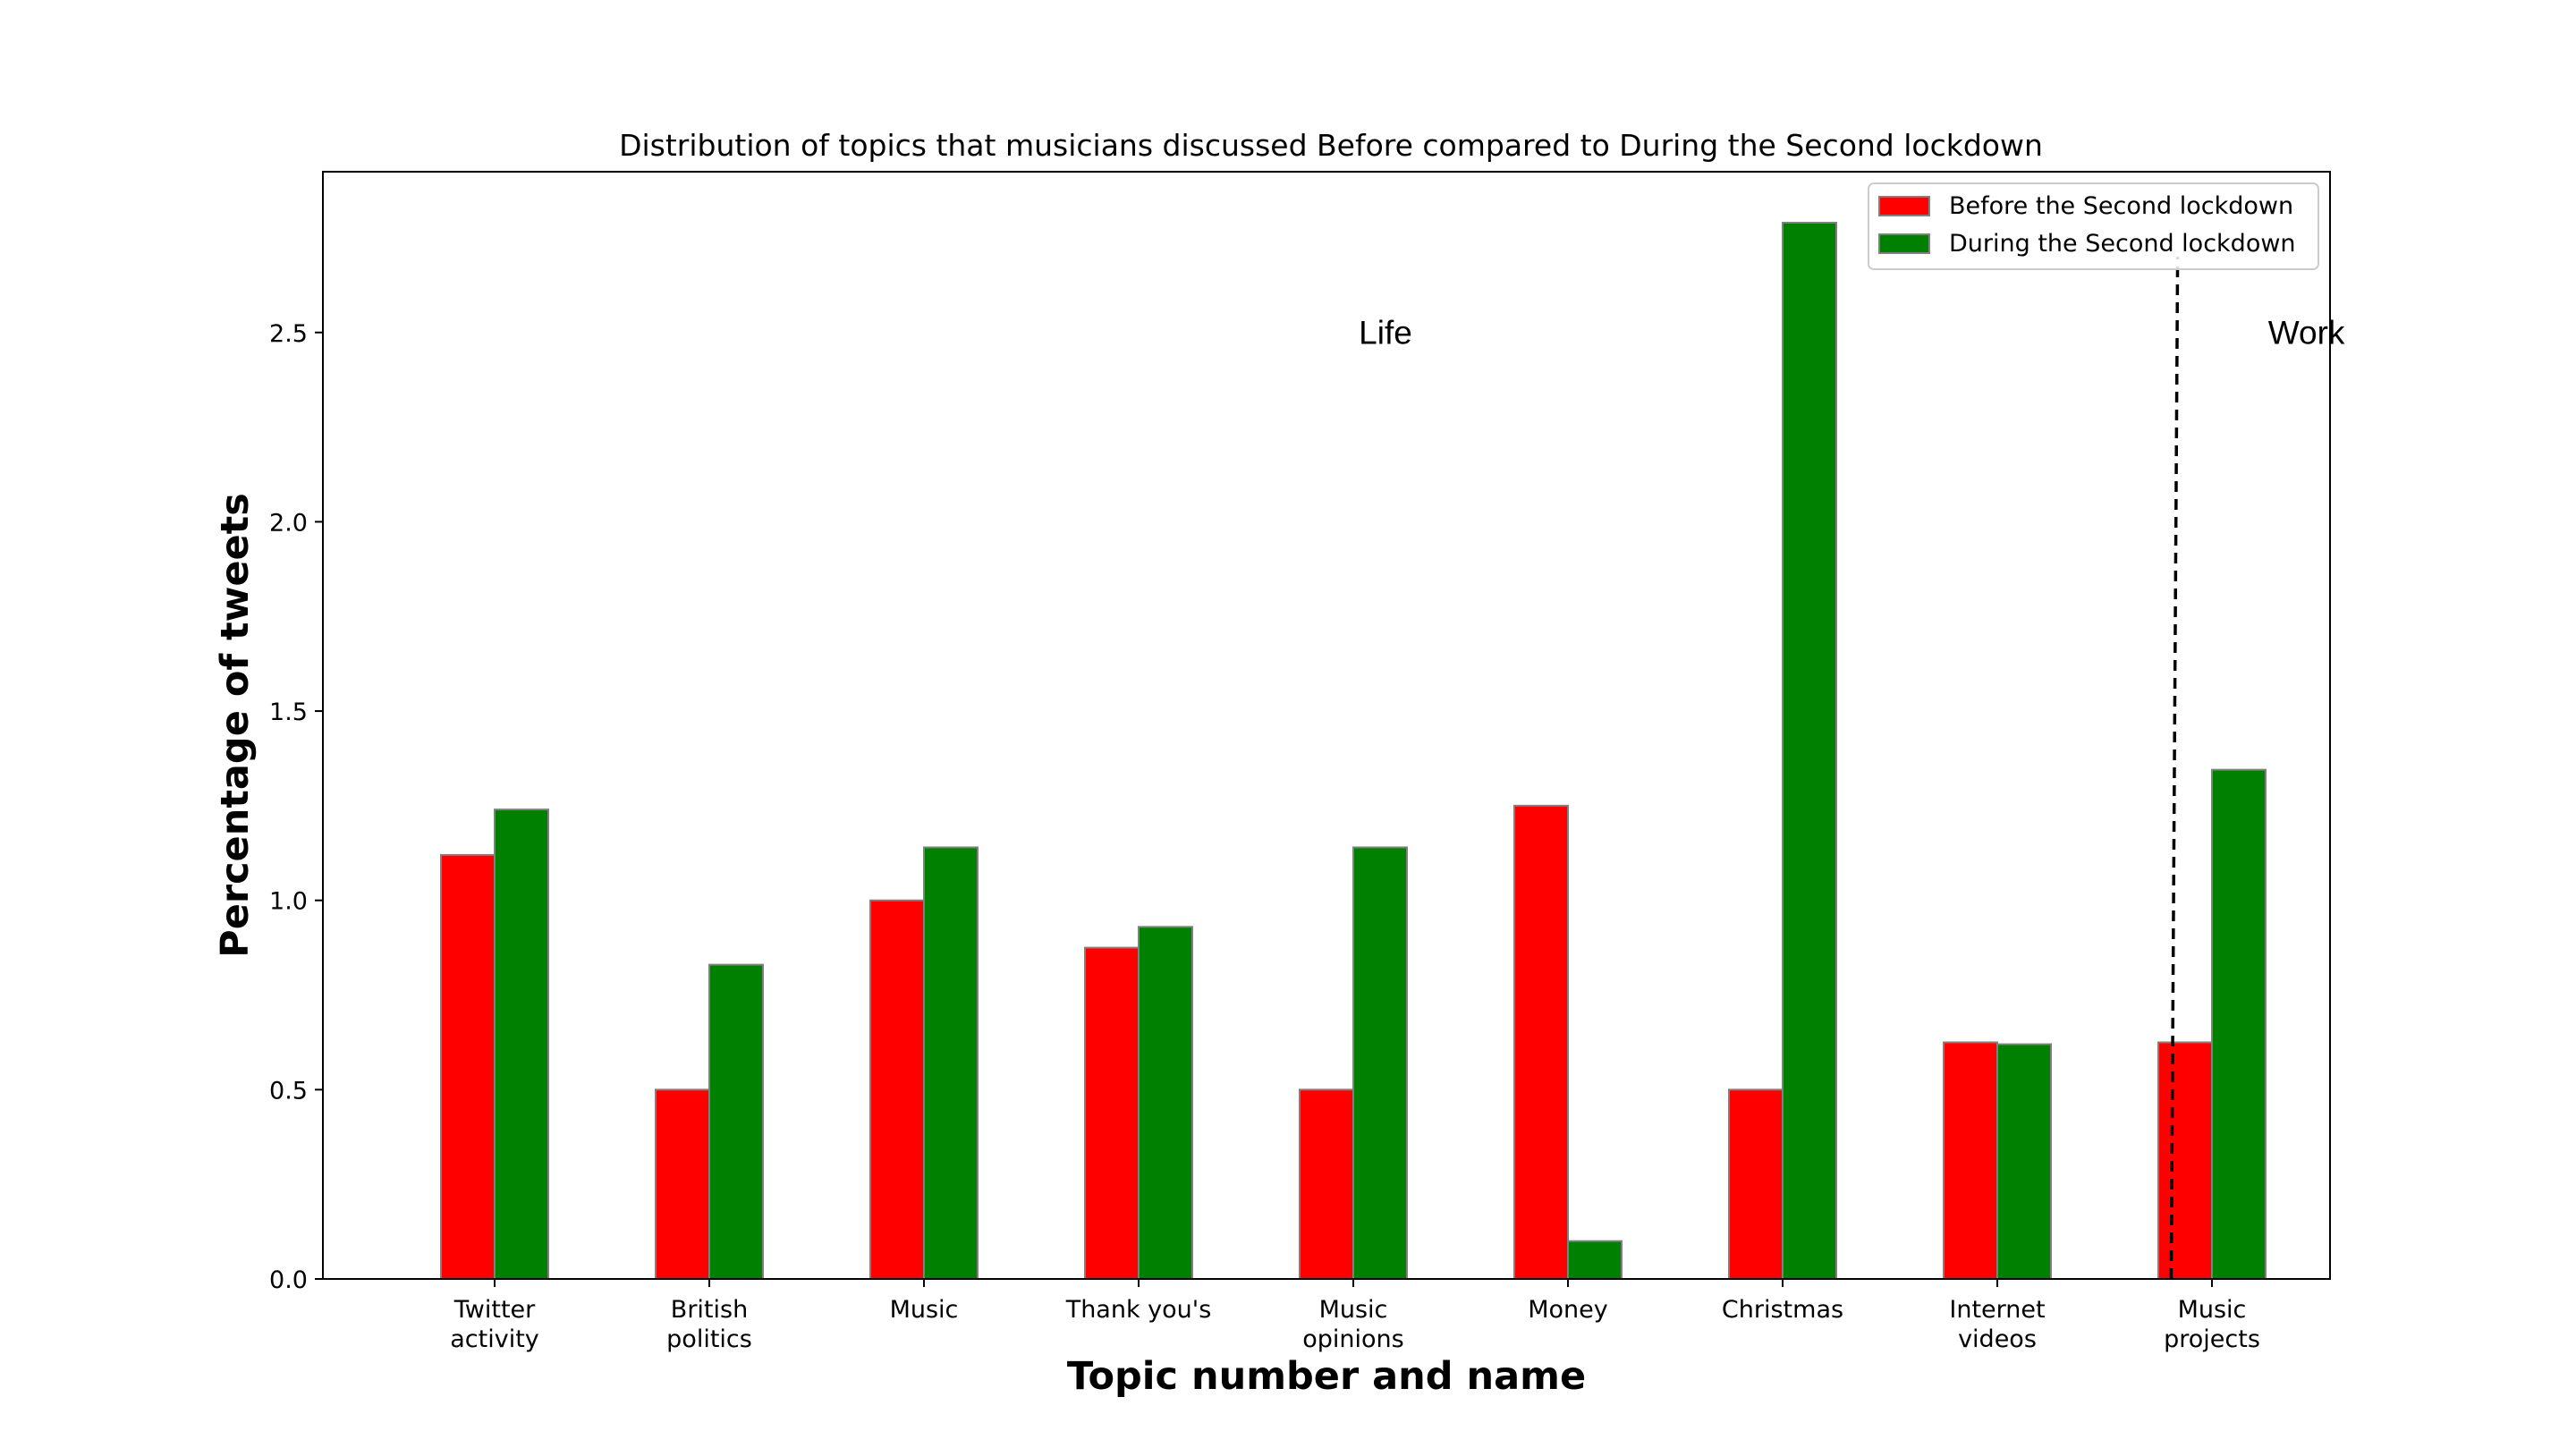  I want to click on x-axis-label: Topic number and name, so click(1326, 1377).